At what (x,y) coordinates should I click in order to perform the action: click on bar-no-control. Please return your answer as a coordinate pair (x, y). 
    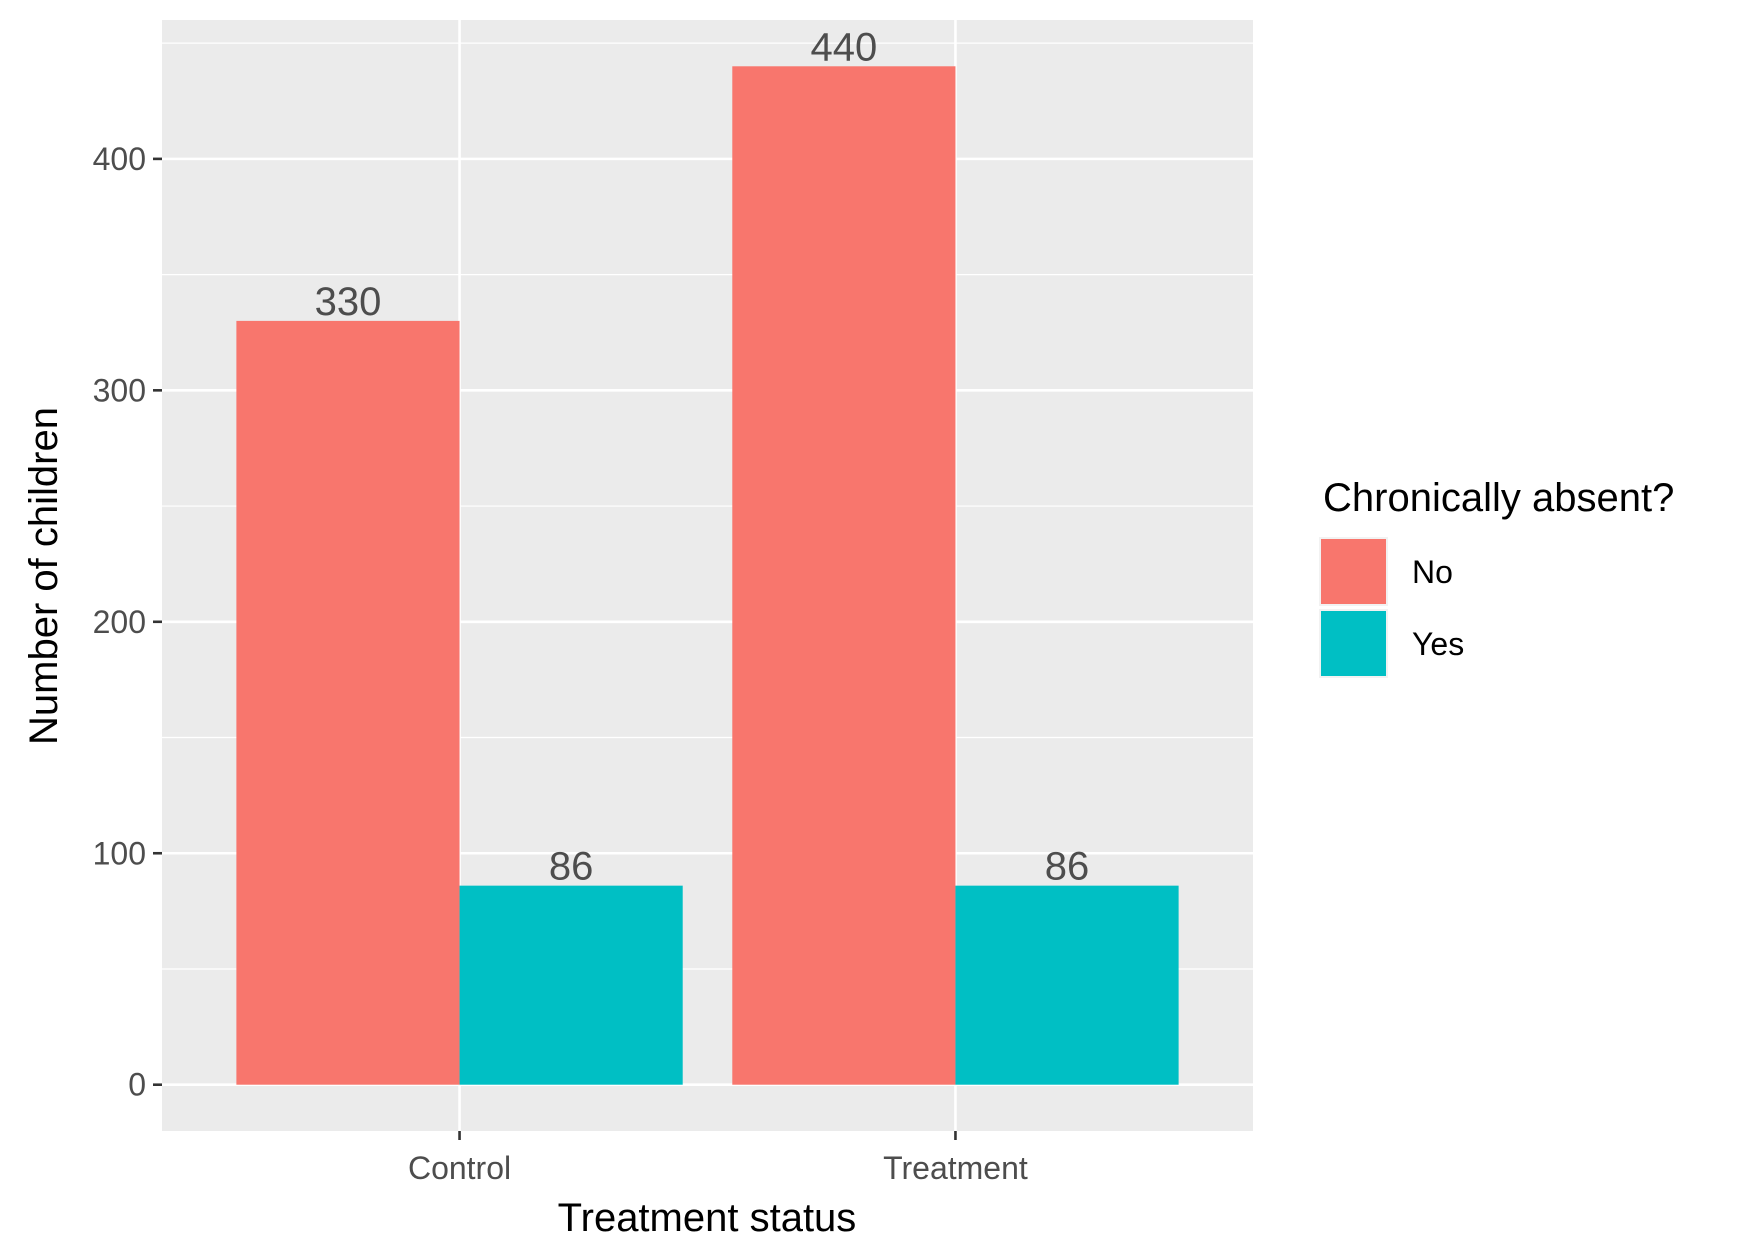
    Looking at the image, I should click on (348, 702).